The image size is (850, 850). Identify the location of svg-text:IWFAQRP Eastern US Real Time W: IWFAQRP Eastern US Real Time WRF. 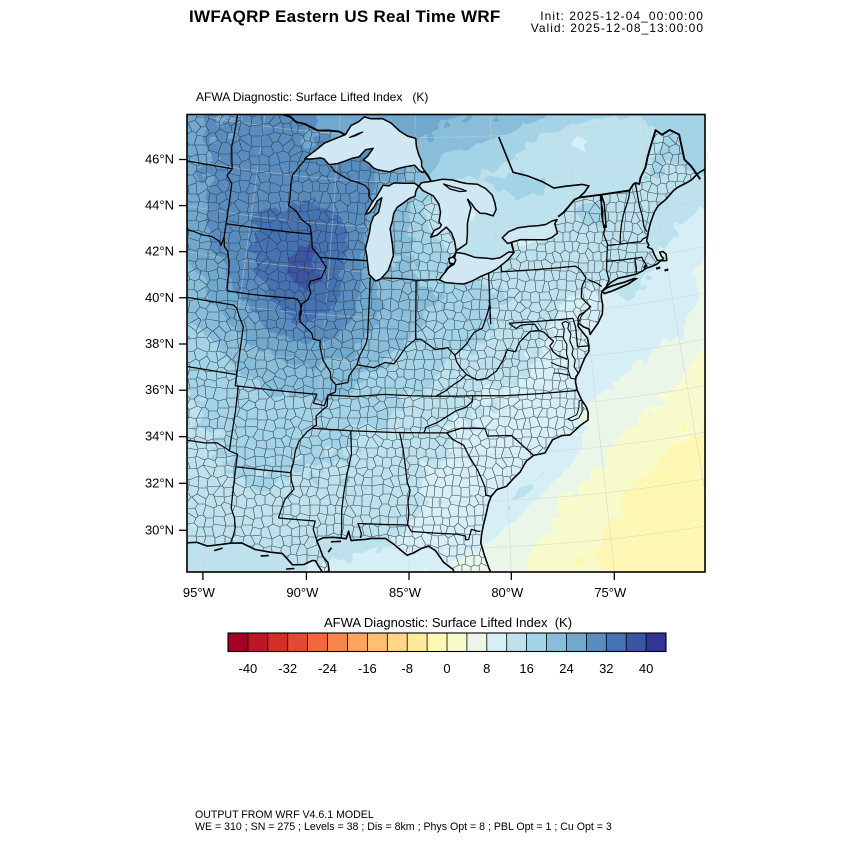
(345, 16).